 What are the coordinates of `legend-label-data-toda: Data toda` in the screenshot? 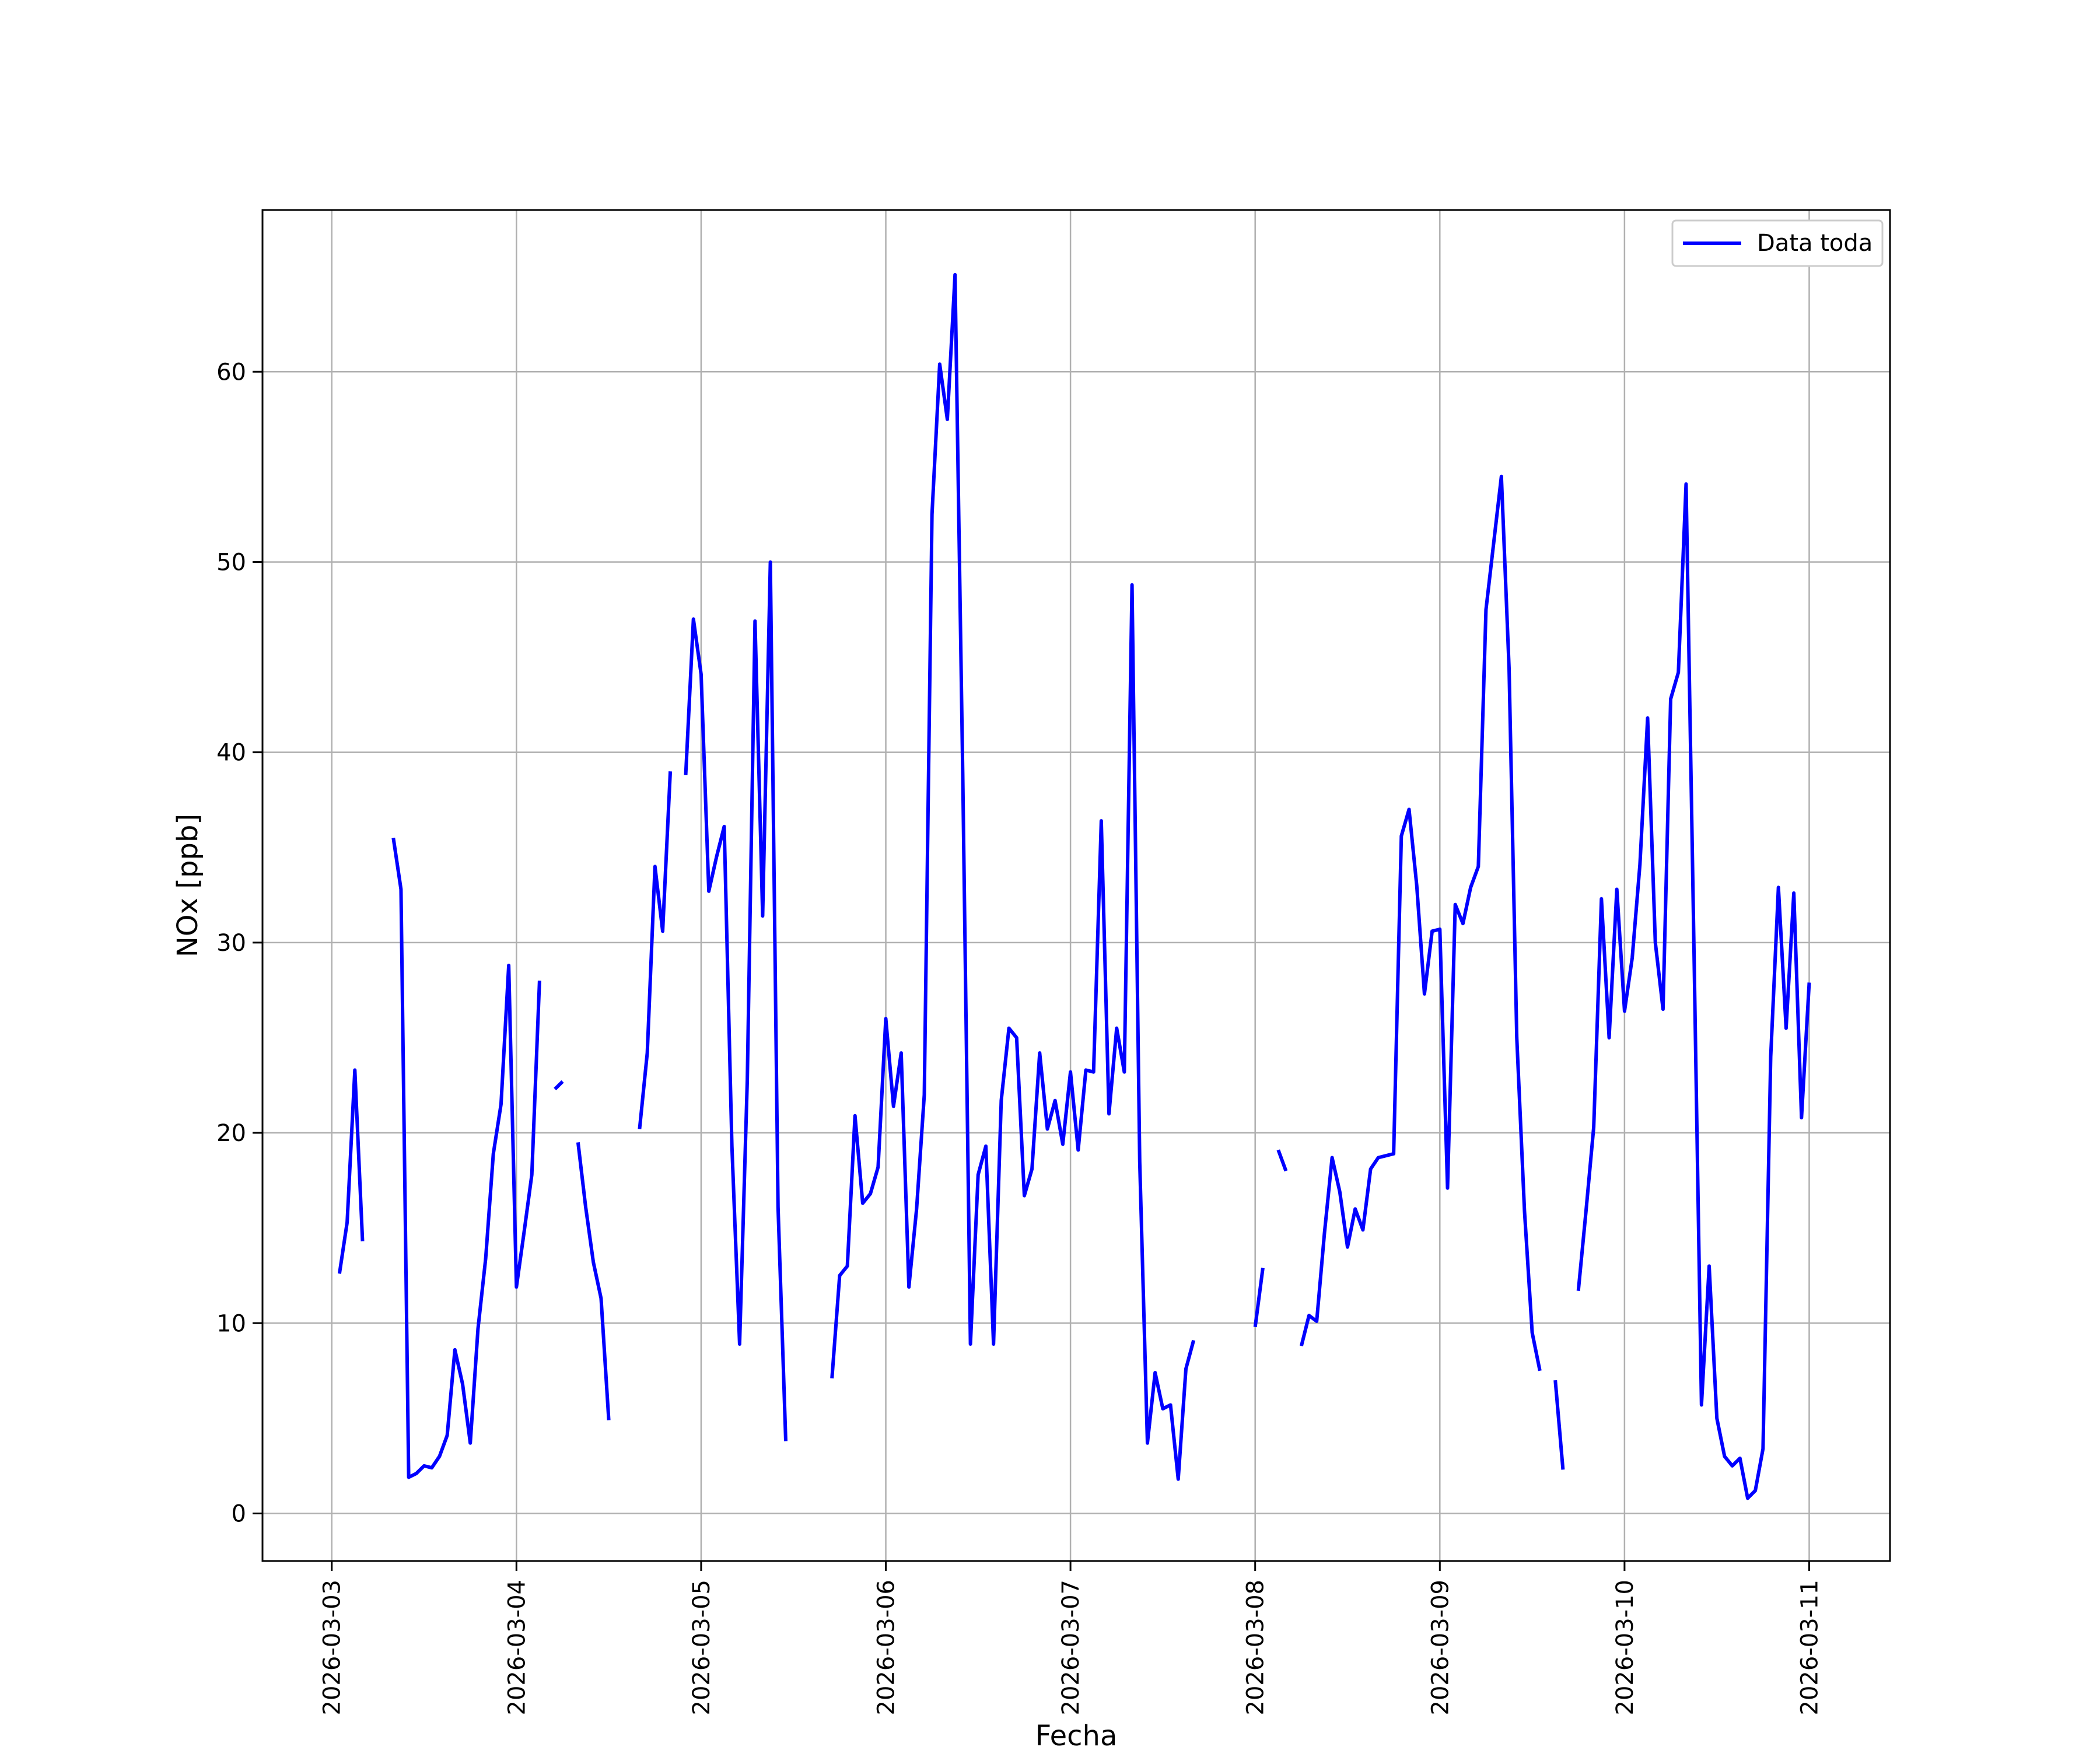 It's located at (1815, 243).